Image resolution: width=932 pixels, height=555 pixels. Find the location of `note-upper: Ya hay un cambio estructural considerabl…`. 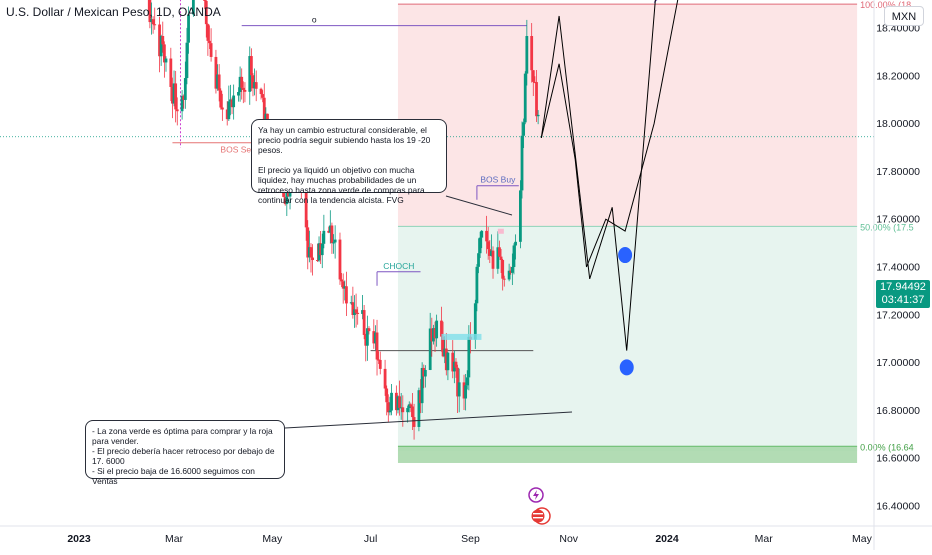

note-upper: Ya hay un cambio estructural considerabl… is located at coordinates (349, 162).